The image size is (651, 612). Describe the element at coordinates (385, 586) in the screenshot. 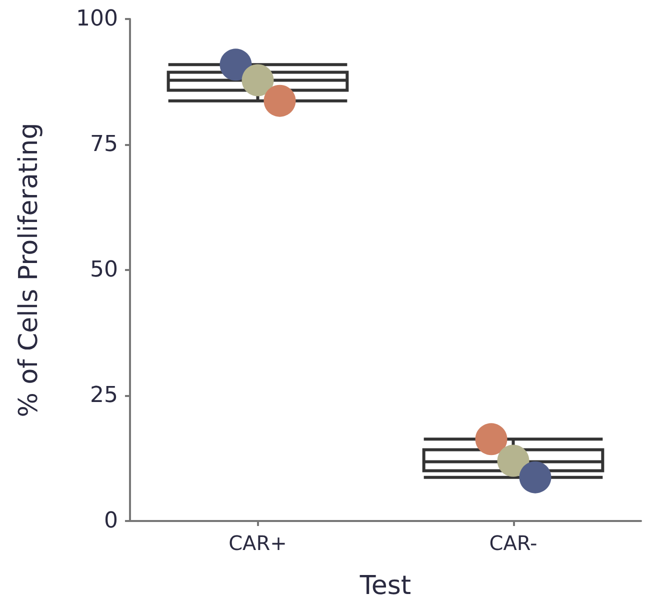

I see `x-axis-title: Test` at that location.